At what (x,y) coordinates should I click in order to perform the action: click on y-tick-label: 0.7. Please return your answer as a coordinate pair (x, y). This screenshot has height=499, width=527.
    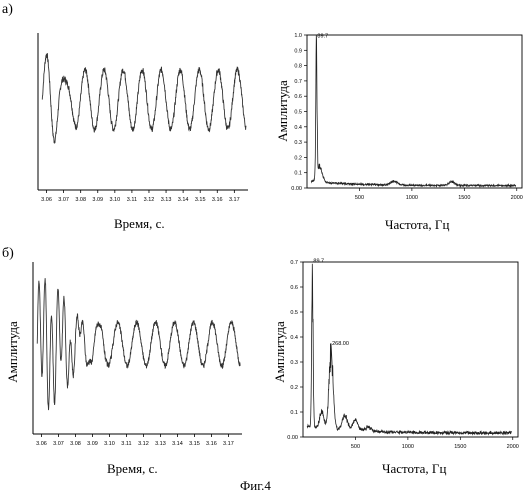
    Looking at the image, I should click on (294, 263).